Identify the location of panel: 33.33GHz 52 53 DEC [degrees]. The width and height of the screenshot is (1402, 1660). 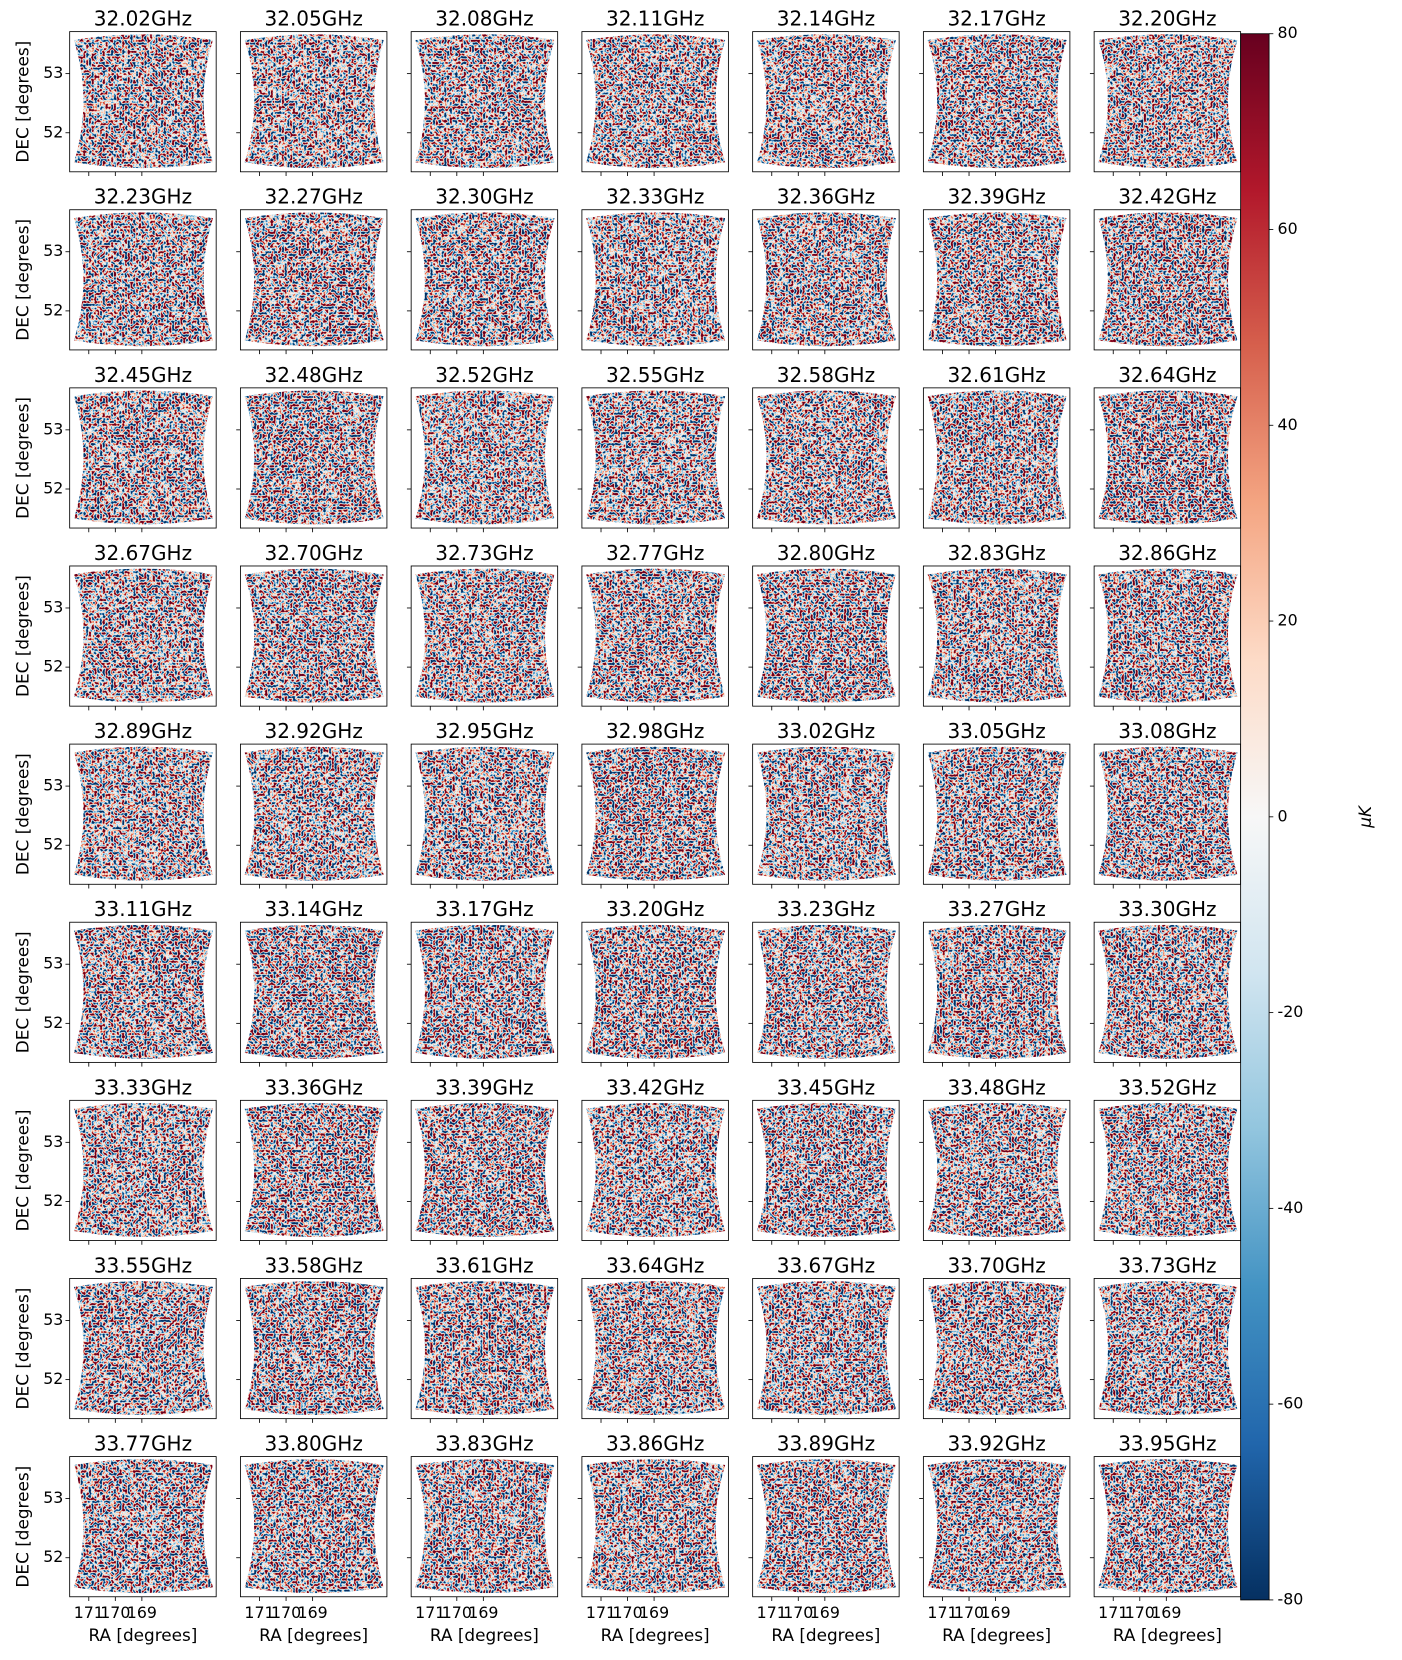
(114, 1160).